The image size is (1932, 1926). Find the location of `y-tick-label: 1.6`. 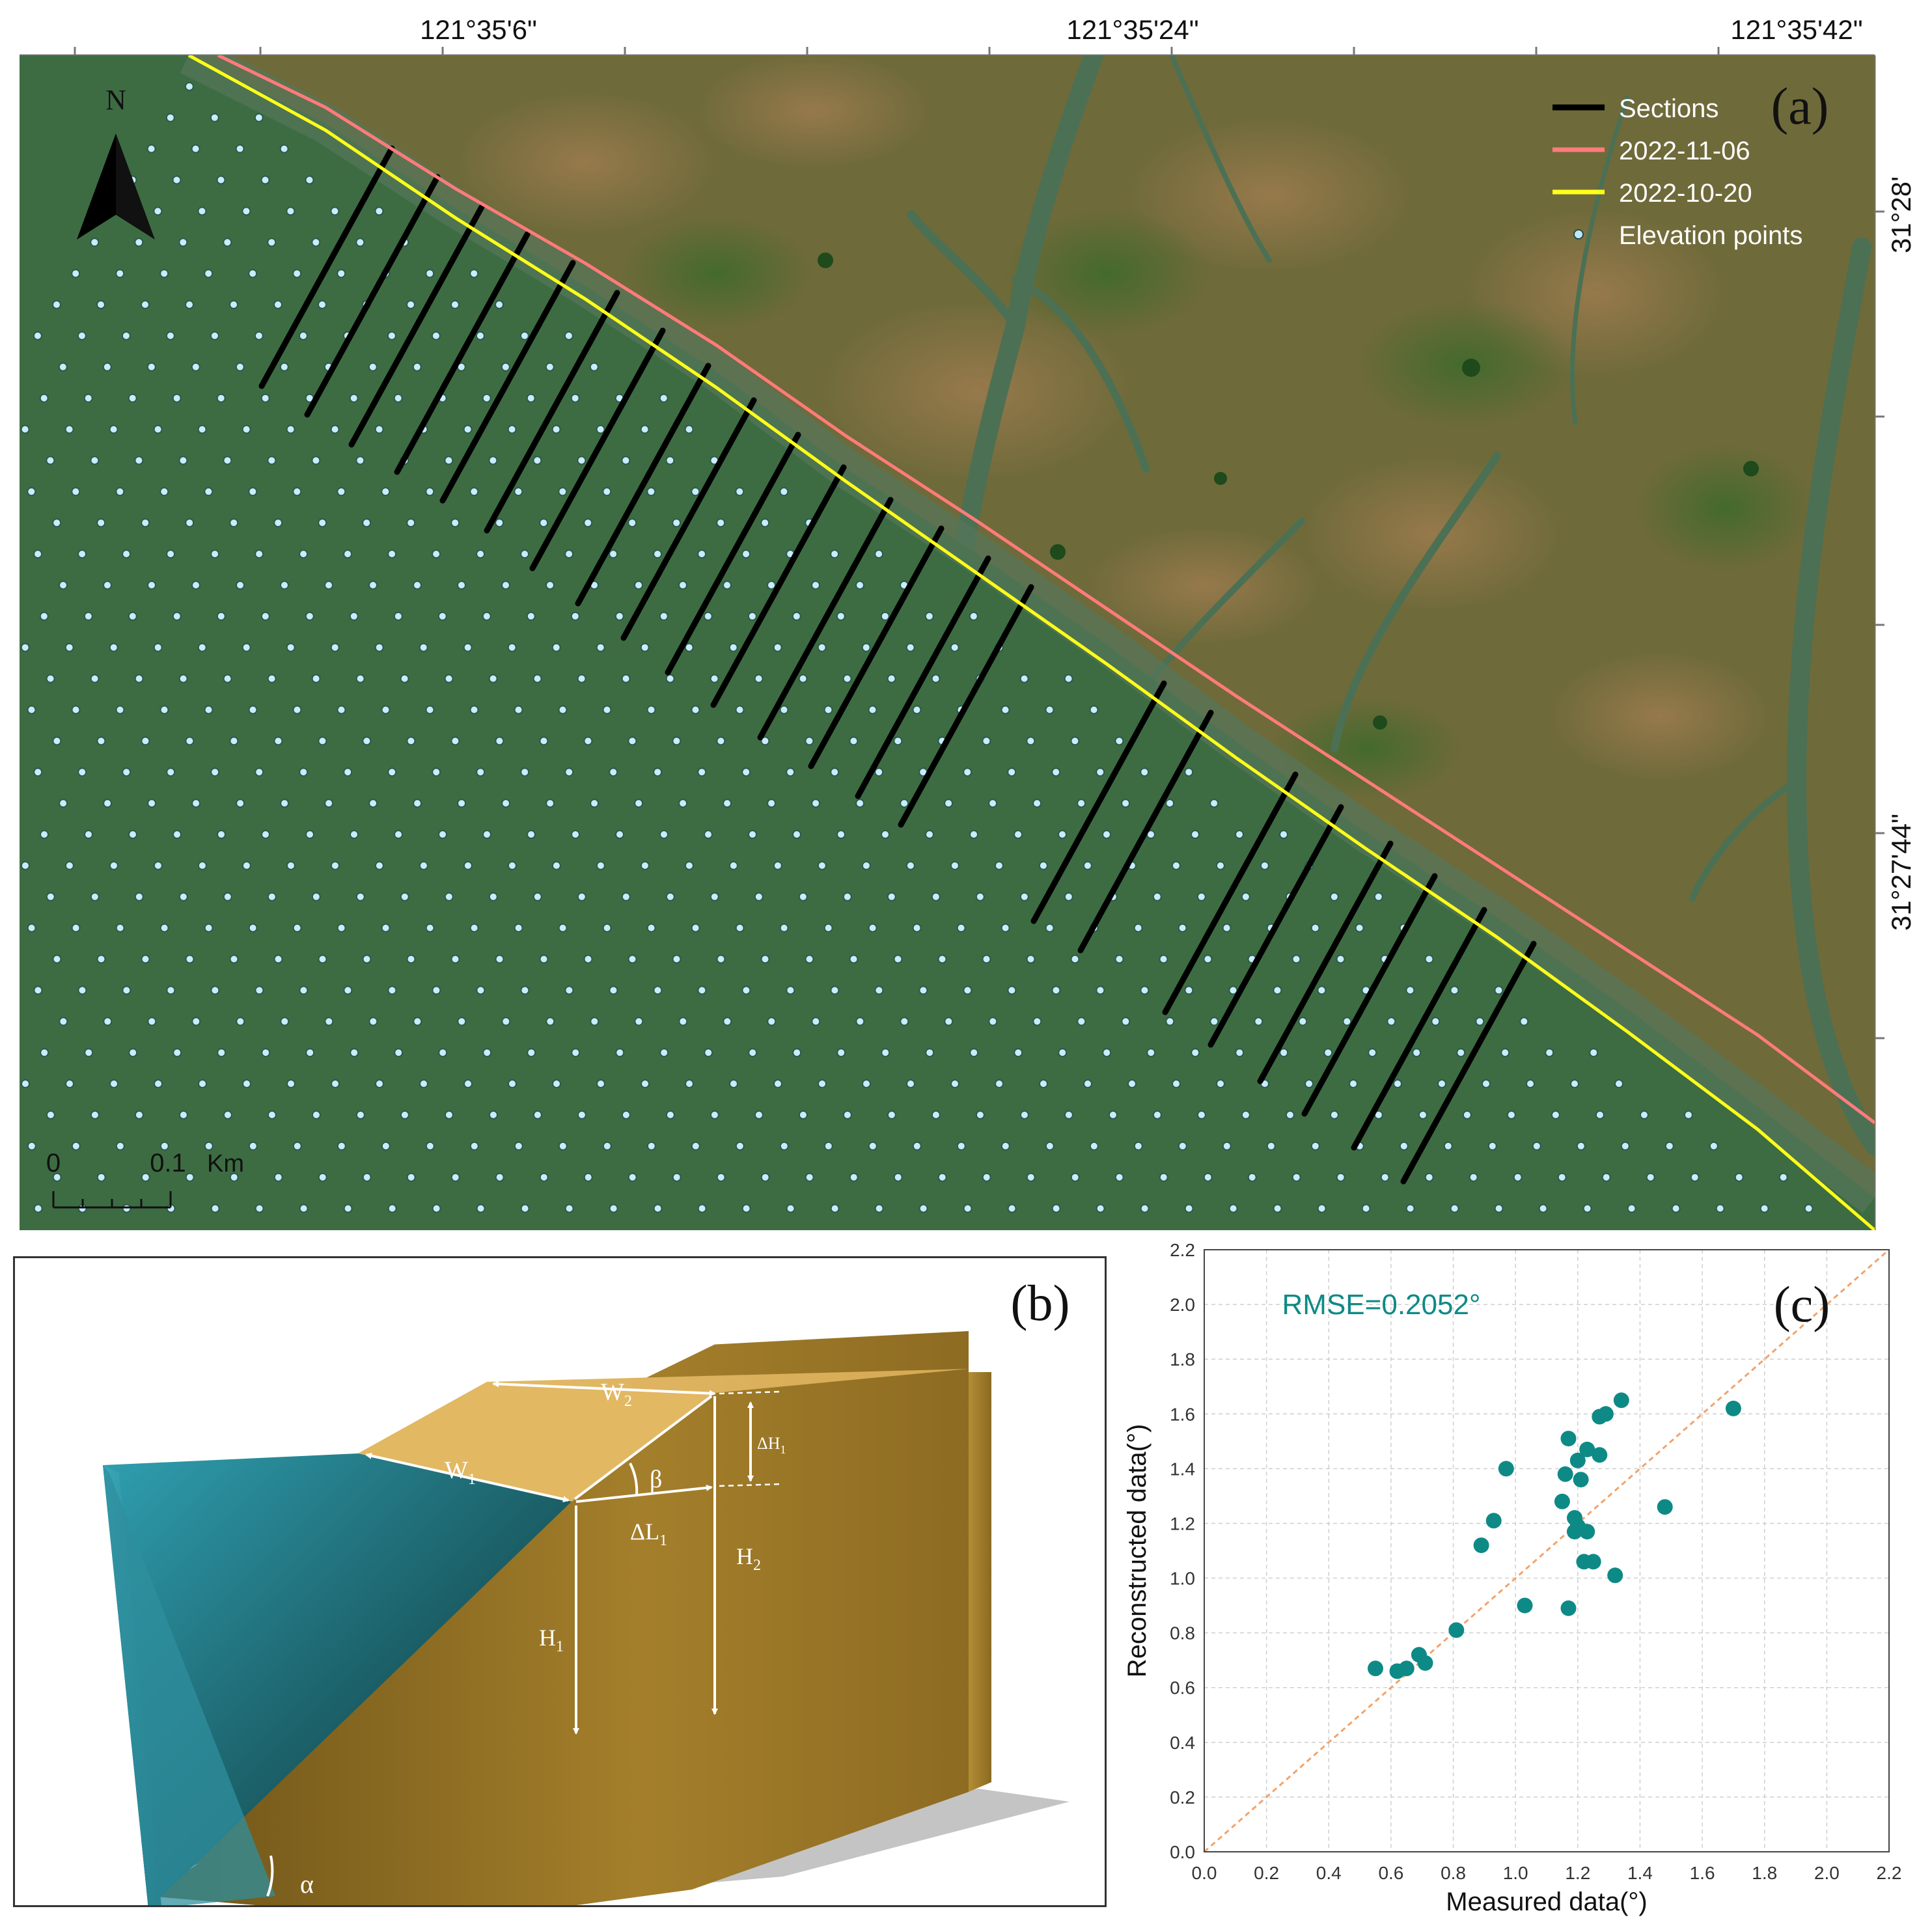

y-tick-label: 1.6 is located at coordinates (1182, 1414).